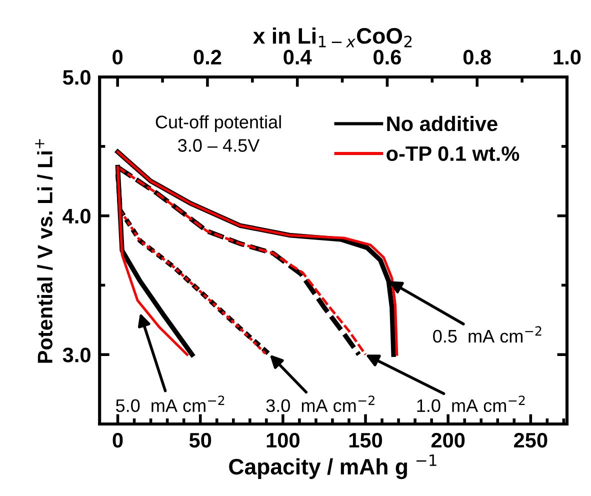  What do you see at coordinates (44, 251) in the screenshot?
I see `y-axis-title: Potential / V vs. Li / Li$^{+}$` at bounding box center [44, 251].